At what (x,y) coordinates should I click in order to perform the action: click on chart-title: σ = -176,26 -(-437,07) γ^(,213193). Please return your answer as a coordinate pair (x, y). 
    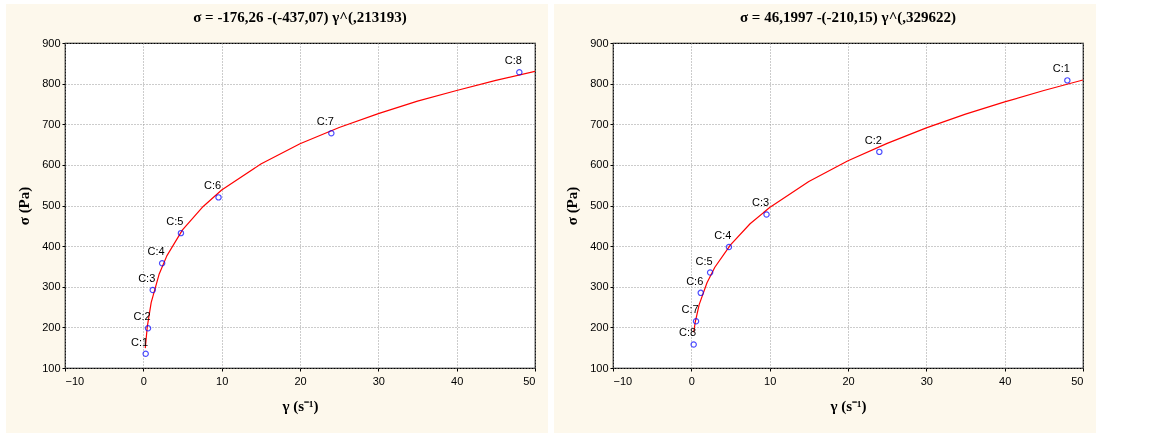
    Looking at the image, I should click on (300, 17).